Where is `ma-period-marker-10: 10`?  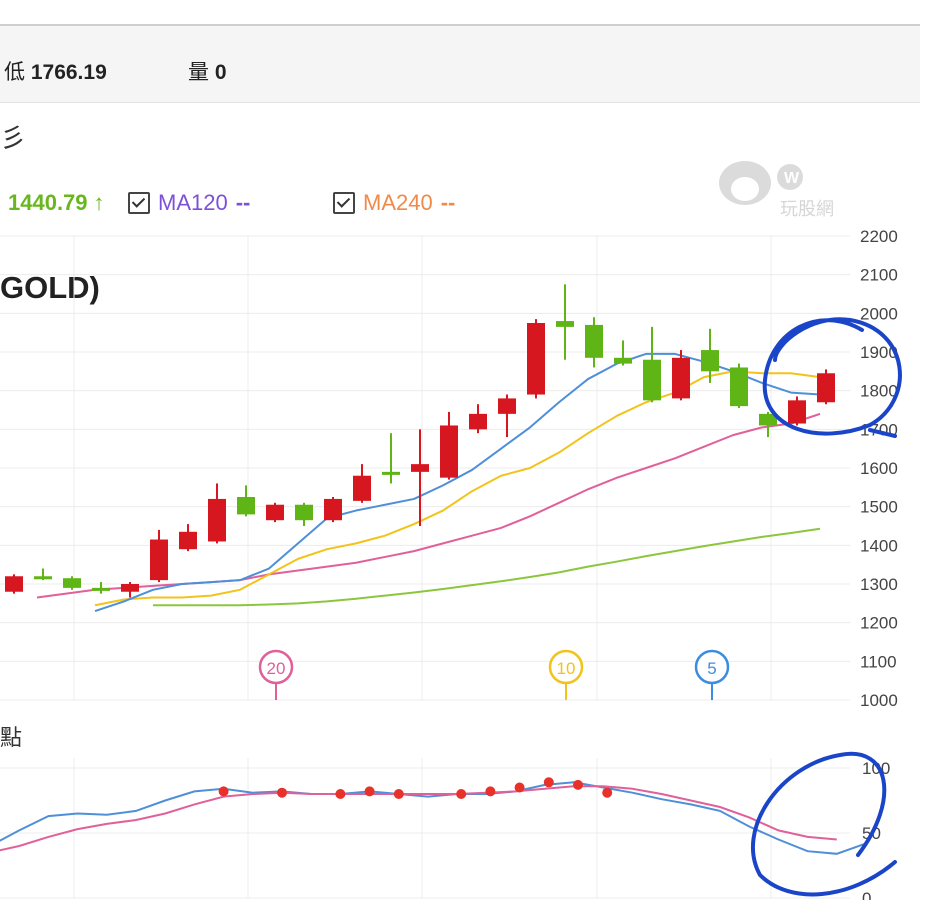
ma-period-marker-10: 10 is located at coordinates (566, 674).